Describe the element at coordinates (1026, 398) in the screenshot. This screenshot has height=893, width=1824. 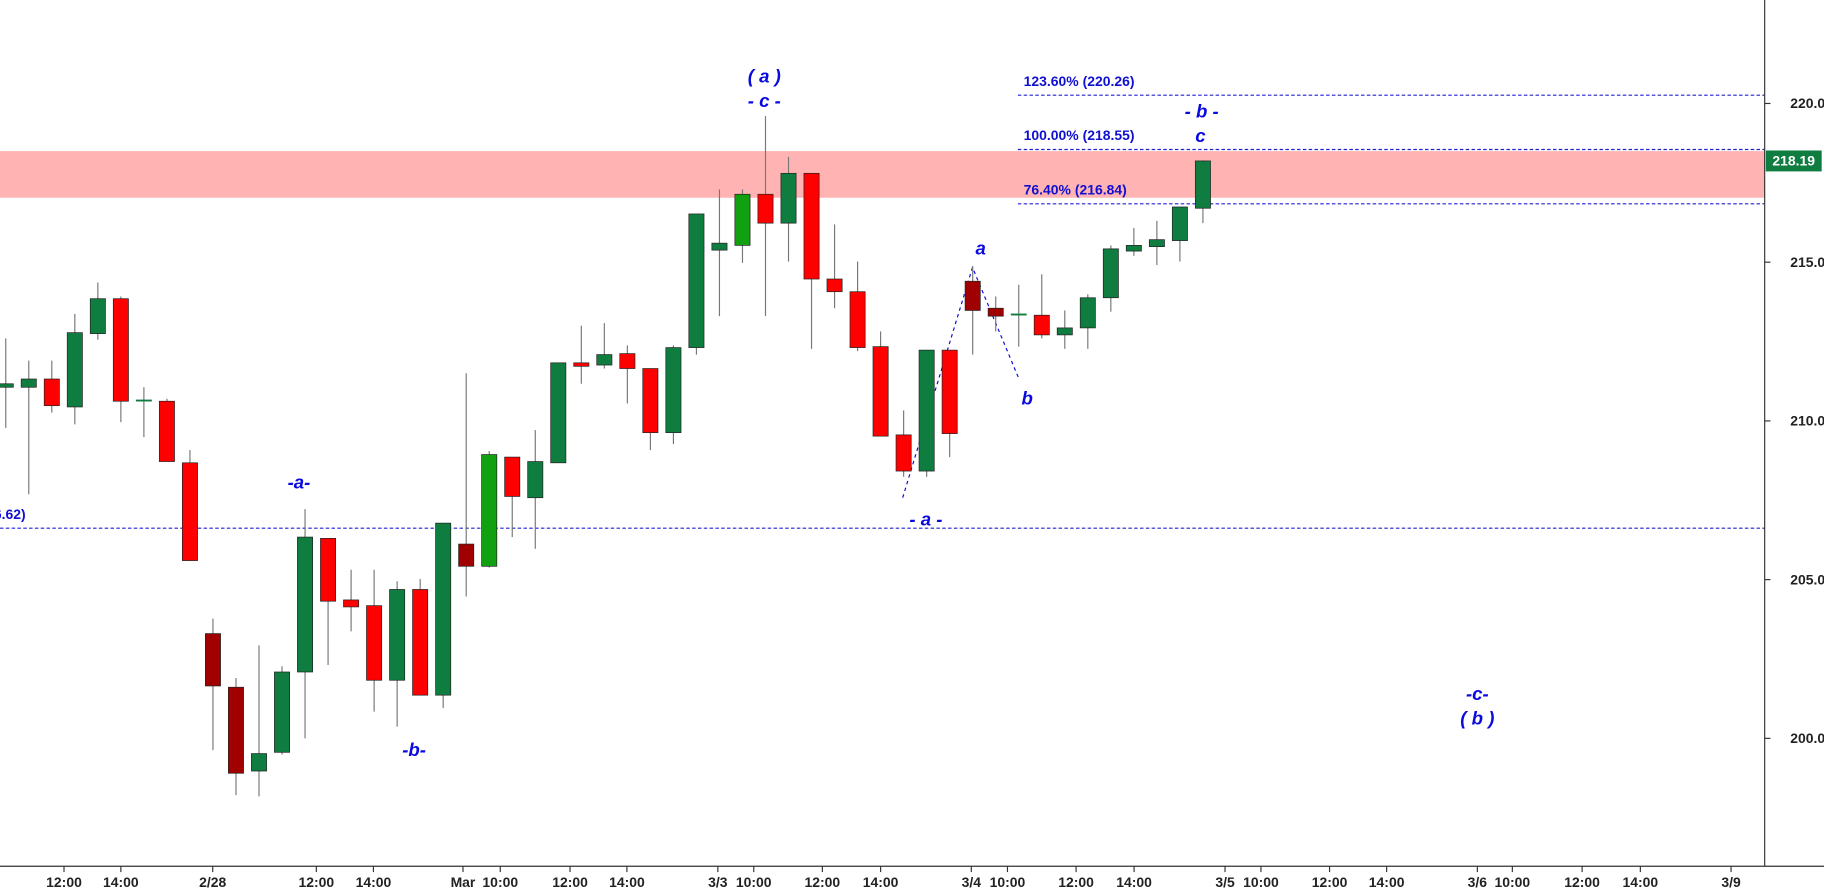
I see `wave-label: b` at that location.